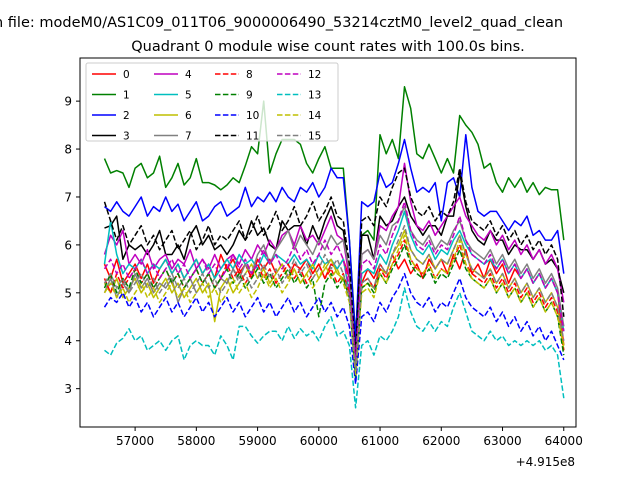 Image resolution: width=640 pixels, height=480 pixels. Describe the element at coordinates (188, 96) in the screenshot. I see `legend-label-5: 5` at that location.